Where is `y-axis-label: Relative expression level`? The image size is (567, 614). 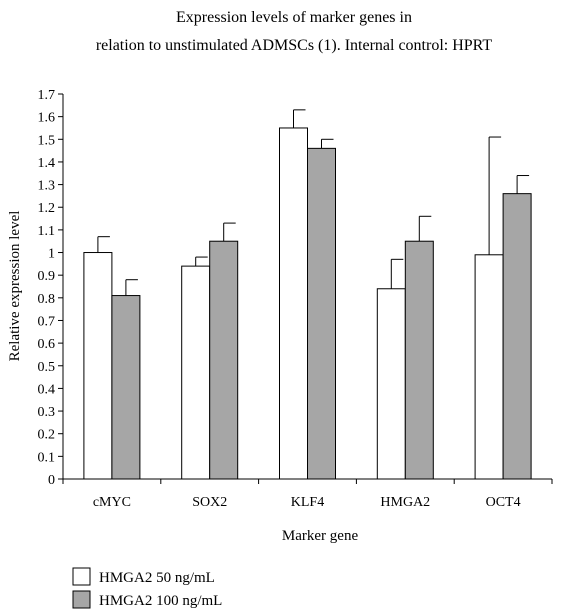 y-axis-label: Relative expression level is located at coordinates (15, 286).